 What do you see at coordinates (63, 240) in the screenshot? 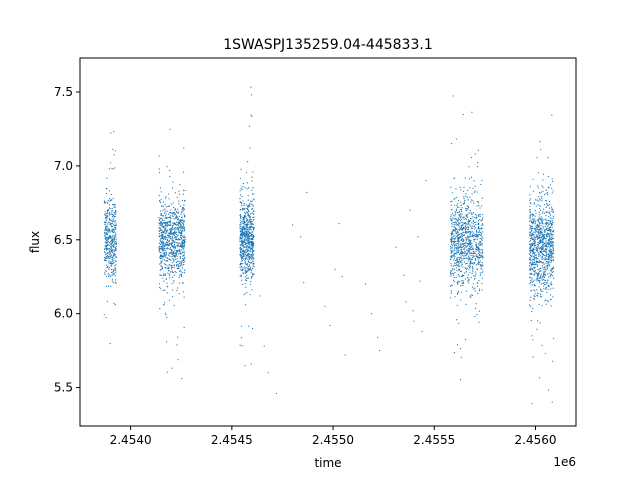
I see `y-tick-label: 6.5` at bounding box center [63, 240].